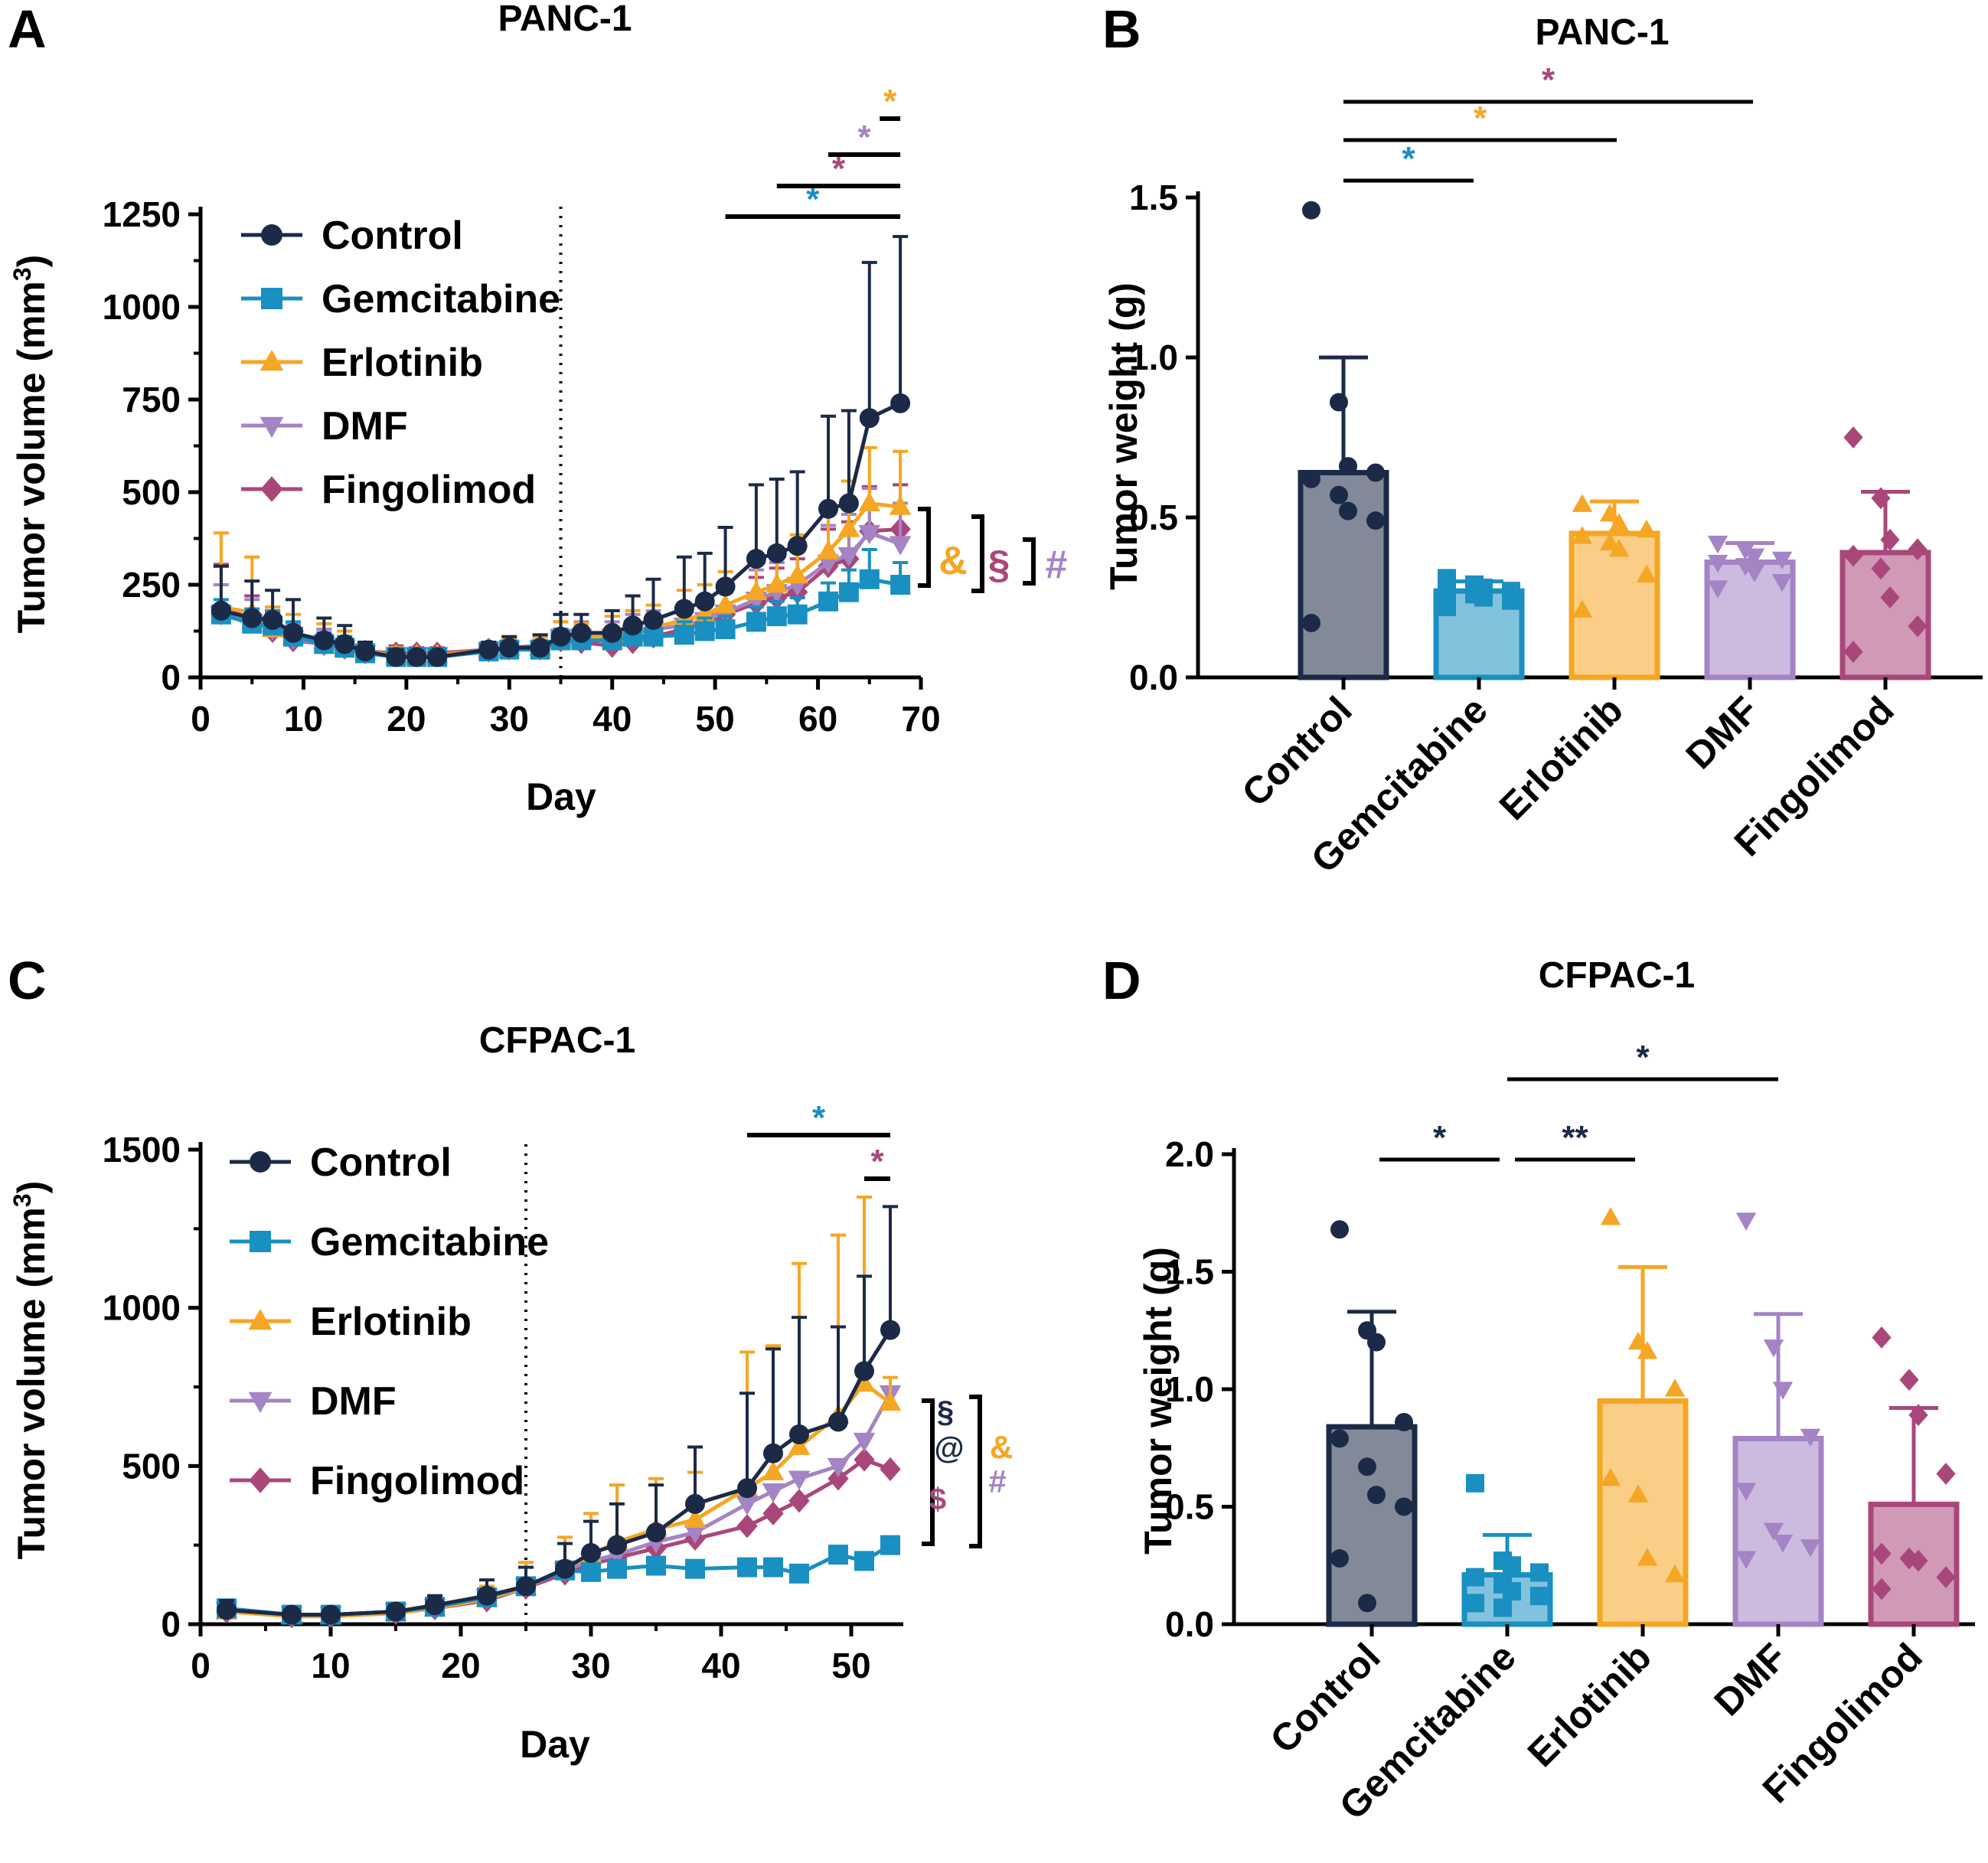 The image size is (1988, 1863). I want to click on panel-label-d: D, so click(1121, 980).